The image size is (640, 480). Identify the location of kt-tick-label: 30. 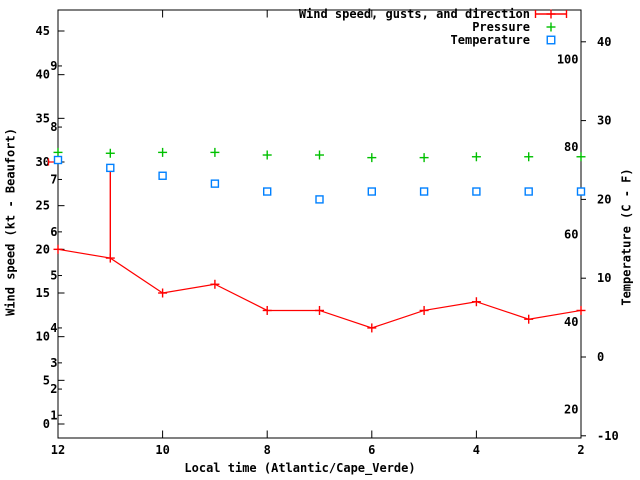
(43, 162).